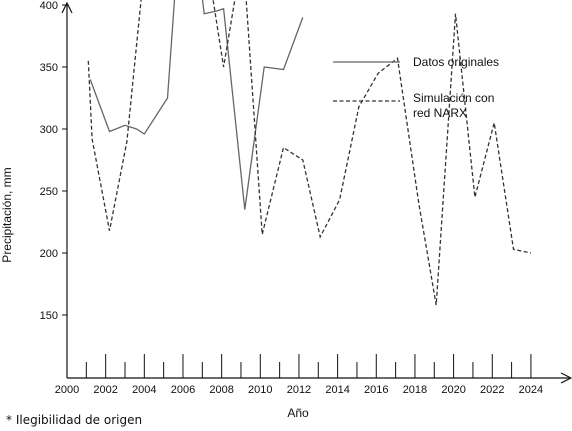  What do you see at coordinates (67, 390) in the screenshot?
I see `x-tick-label: 2000` at bounding box center [67, 390].